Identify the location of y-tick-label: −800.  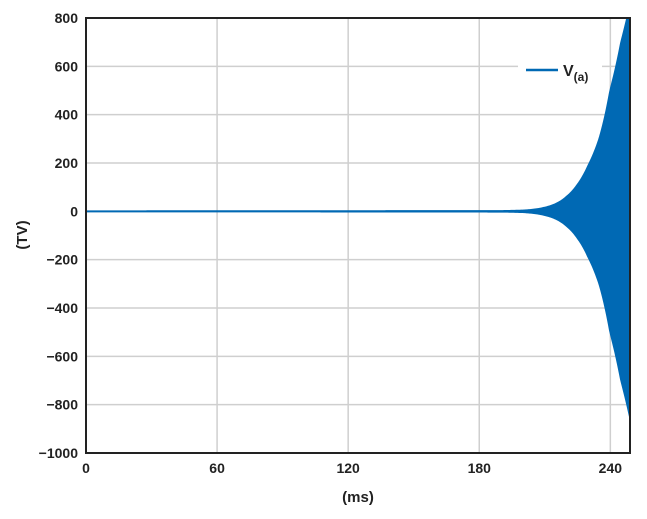
(62, 405).